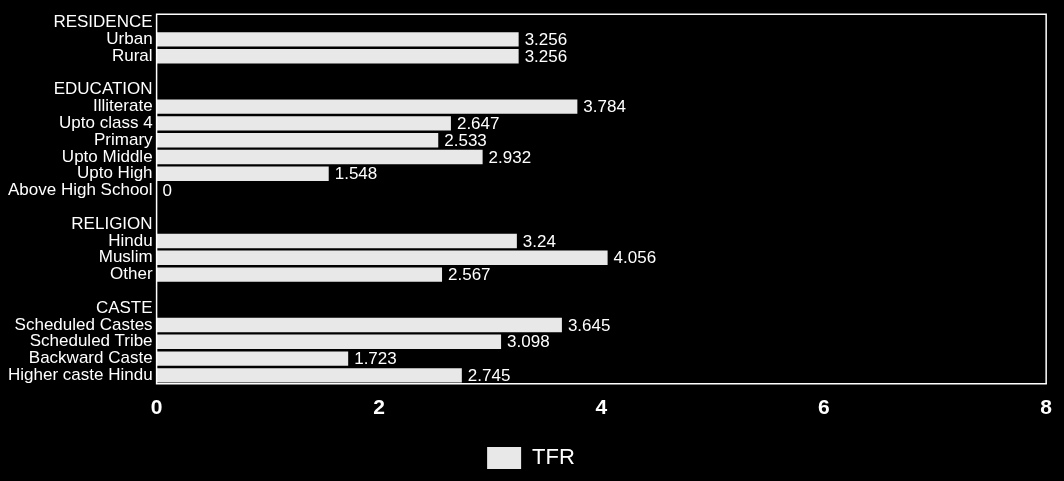 The height and width of the screenshot is (481, 1064). What do you see at coordinates (356, 174) in the screenshot?
I see `data-label: 1.548` at bounding box center [356, 174].